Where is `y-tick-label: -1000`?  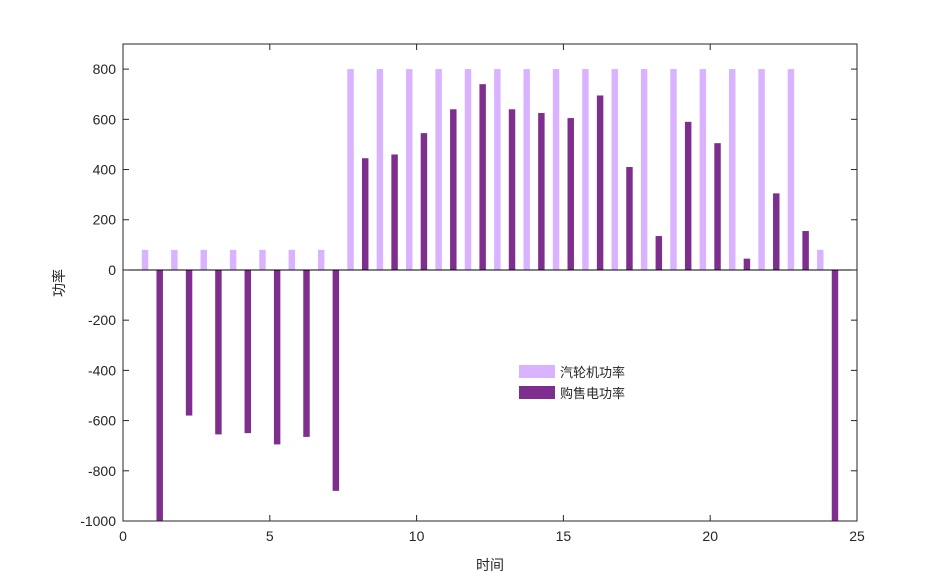 y-tick-label: -1000 is located at coordinates (98, 521).